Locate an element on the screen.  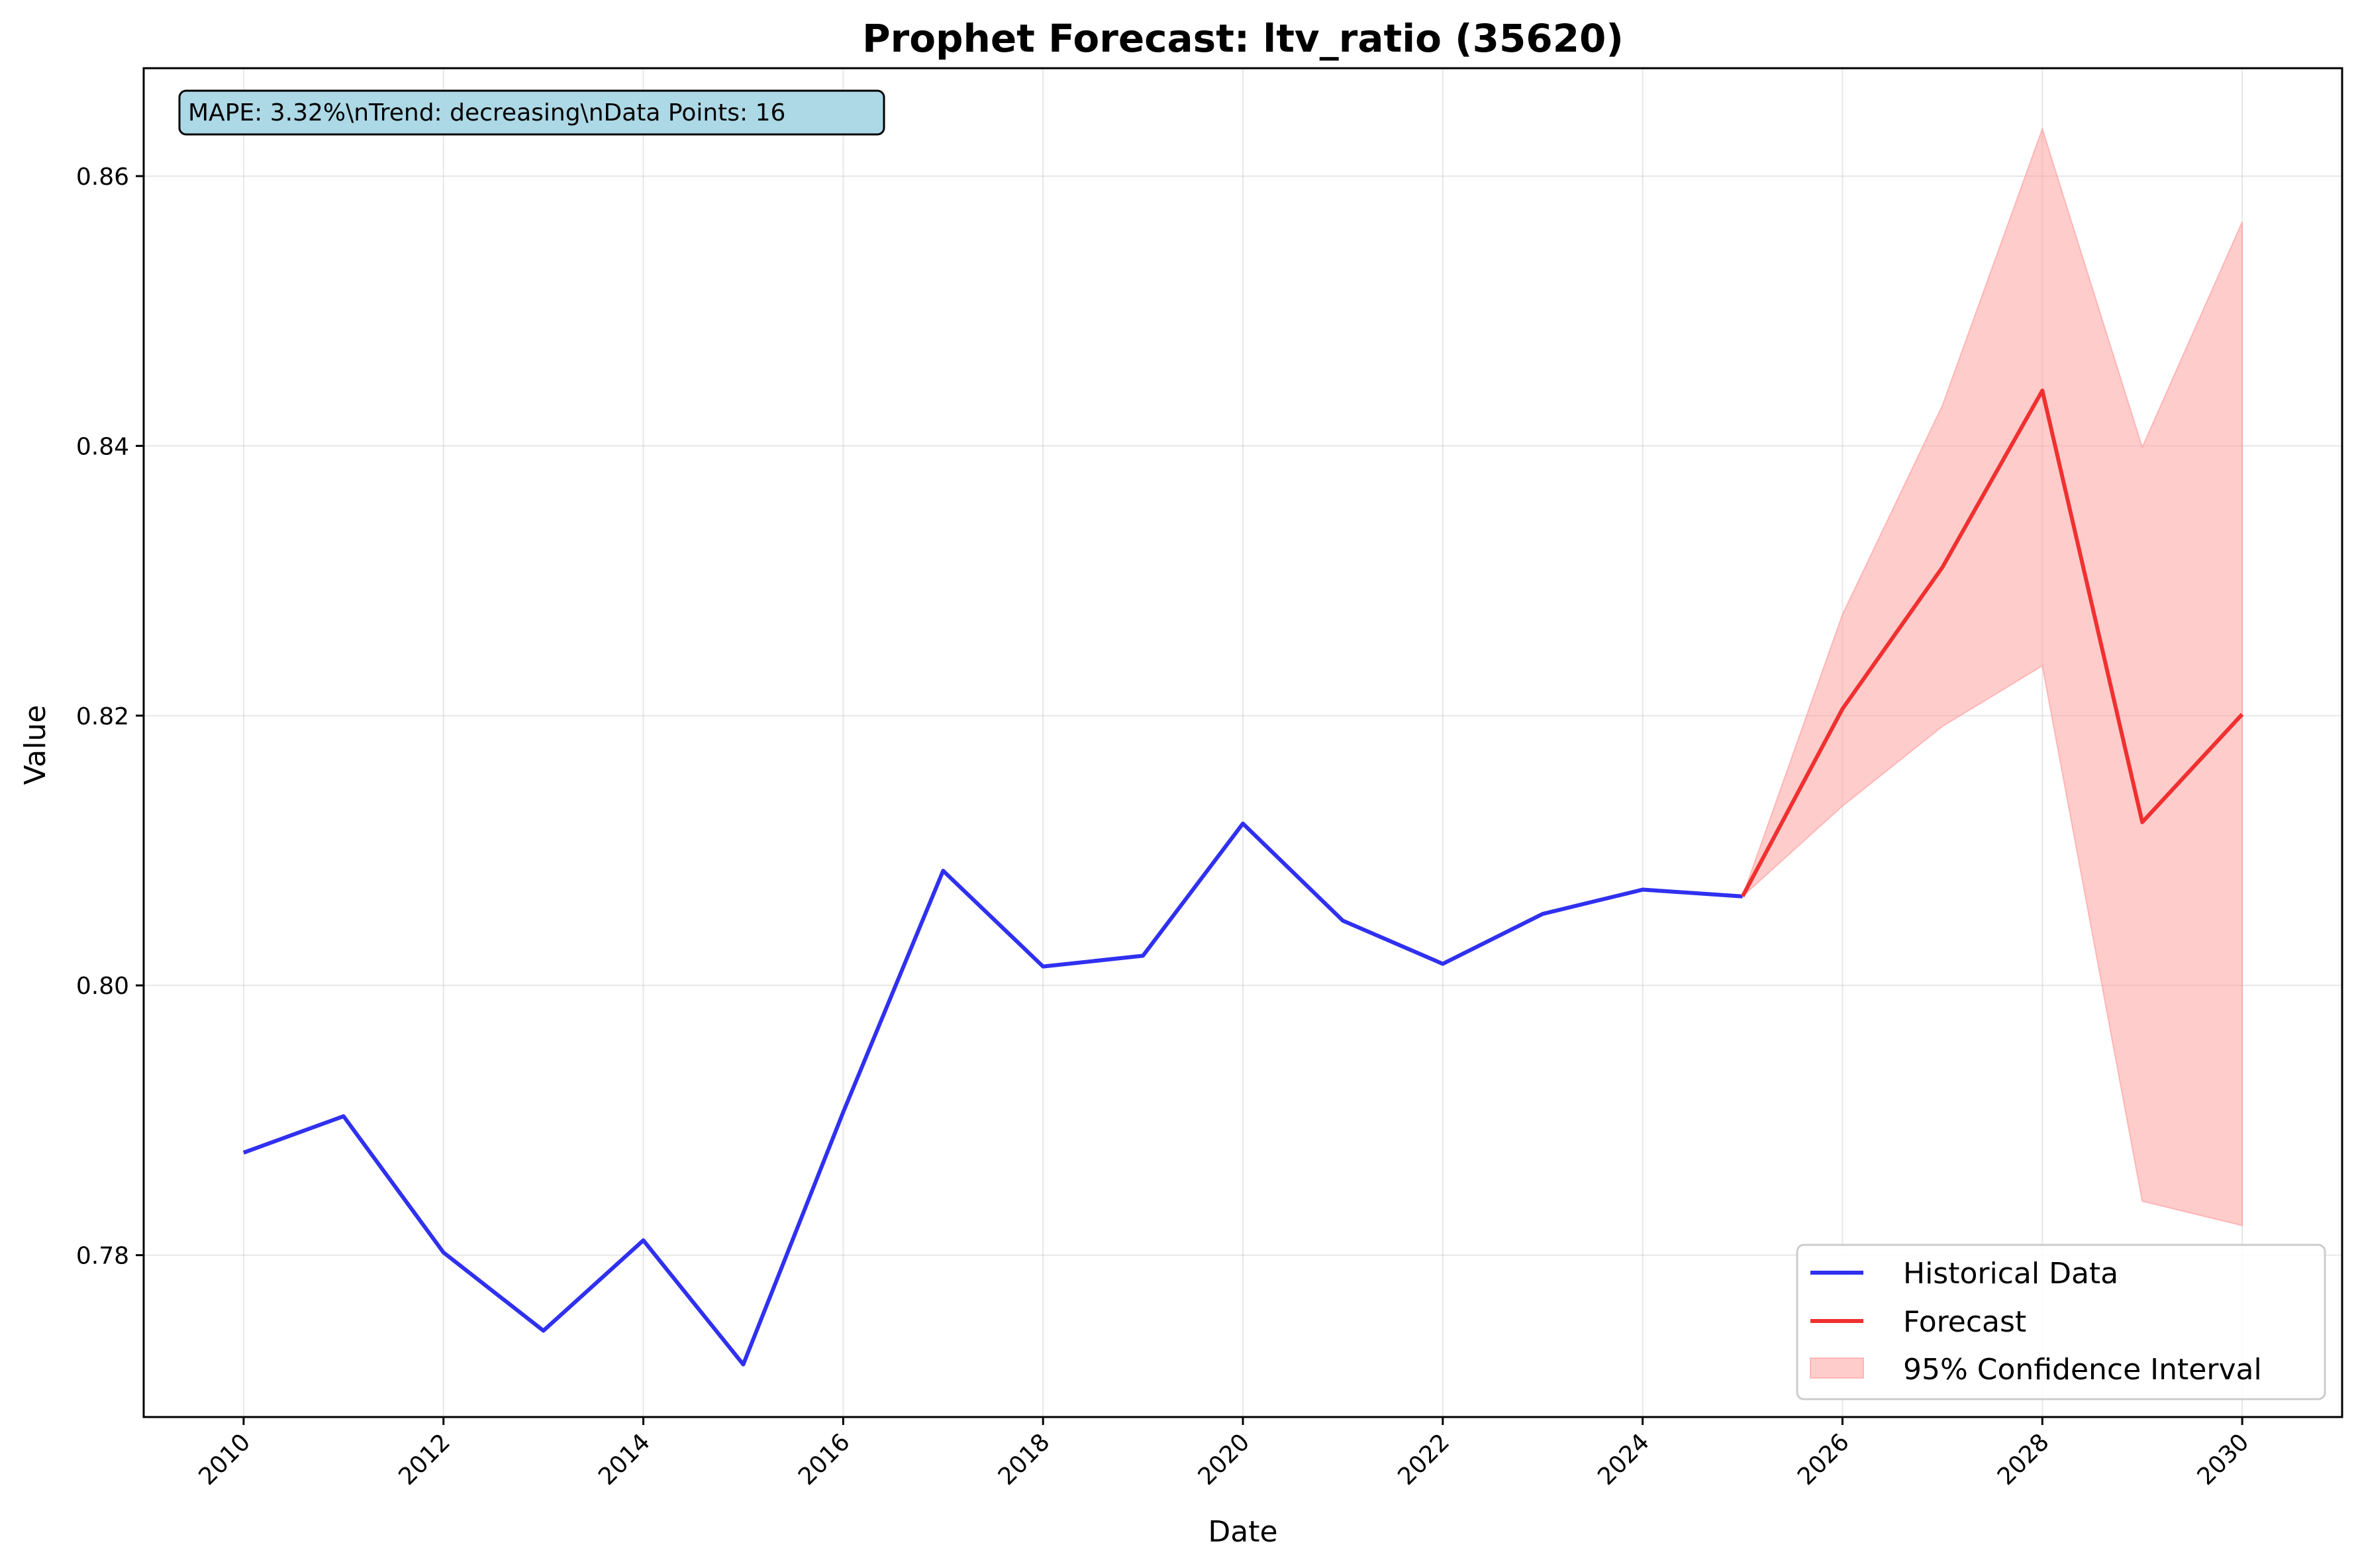
y-axis-ticks: 0.78 0.80 0.82 0.84 0.86 is located at coordinates (110, 717).